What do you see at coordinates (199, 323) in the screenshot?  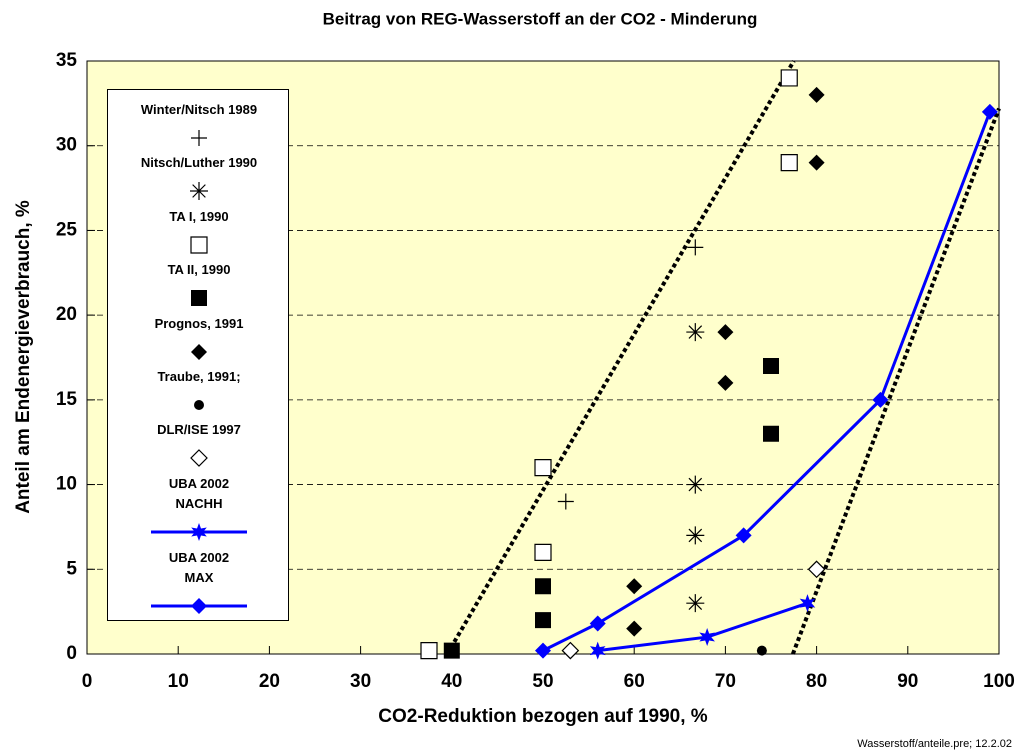 I see `legend-label: Prognos, 1991` at bounding box center [199, 323].